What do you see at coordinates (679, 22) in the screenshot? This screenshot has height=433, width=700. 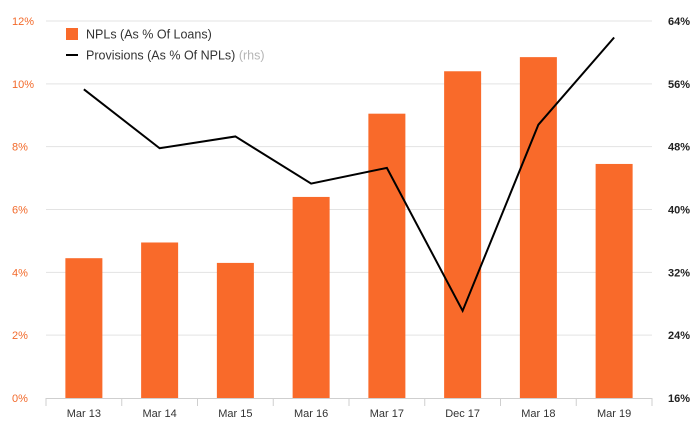 I see `right-tick-label: 64%` at bounding box center [679, 22].